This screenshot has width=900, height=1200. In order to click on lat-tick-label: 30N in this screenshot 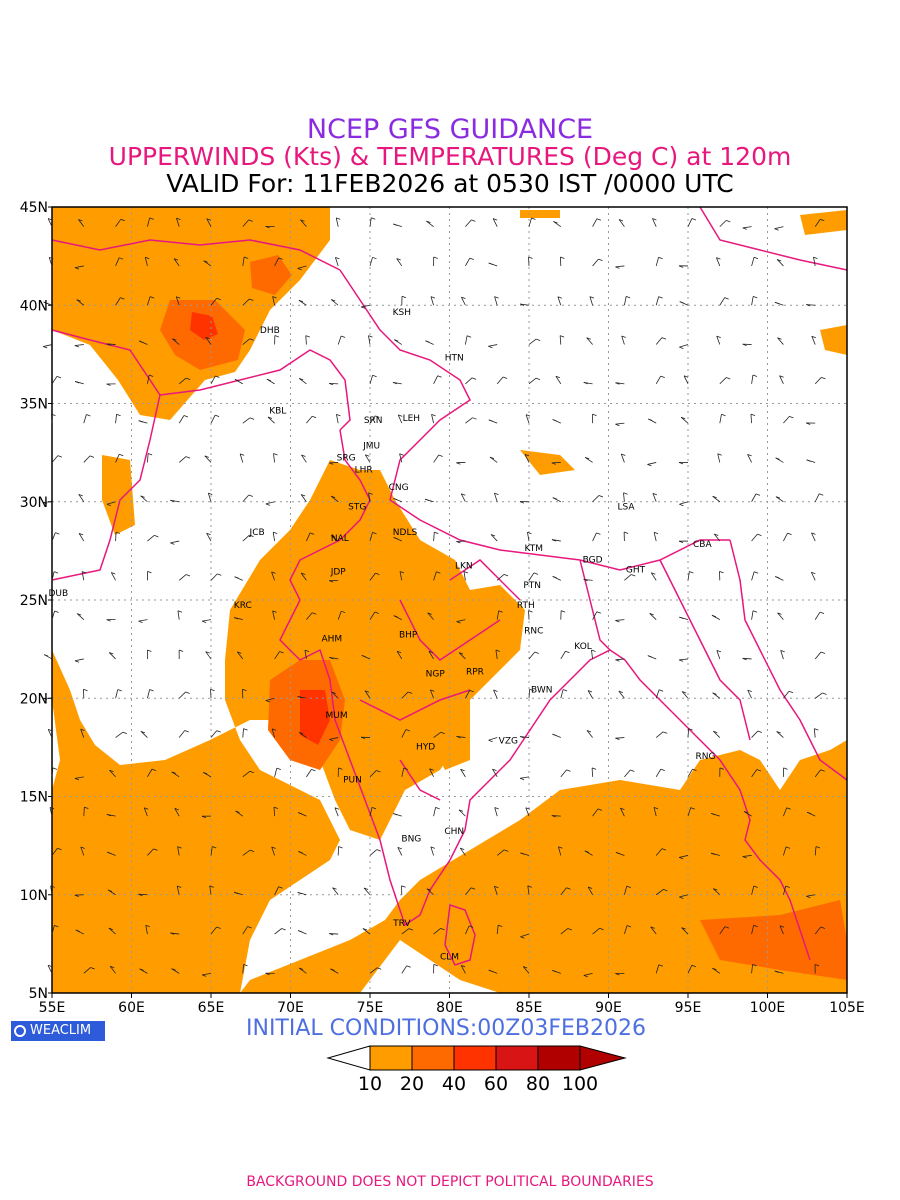, I will do `click(34, 503)`.